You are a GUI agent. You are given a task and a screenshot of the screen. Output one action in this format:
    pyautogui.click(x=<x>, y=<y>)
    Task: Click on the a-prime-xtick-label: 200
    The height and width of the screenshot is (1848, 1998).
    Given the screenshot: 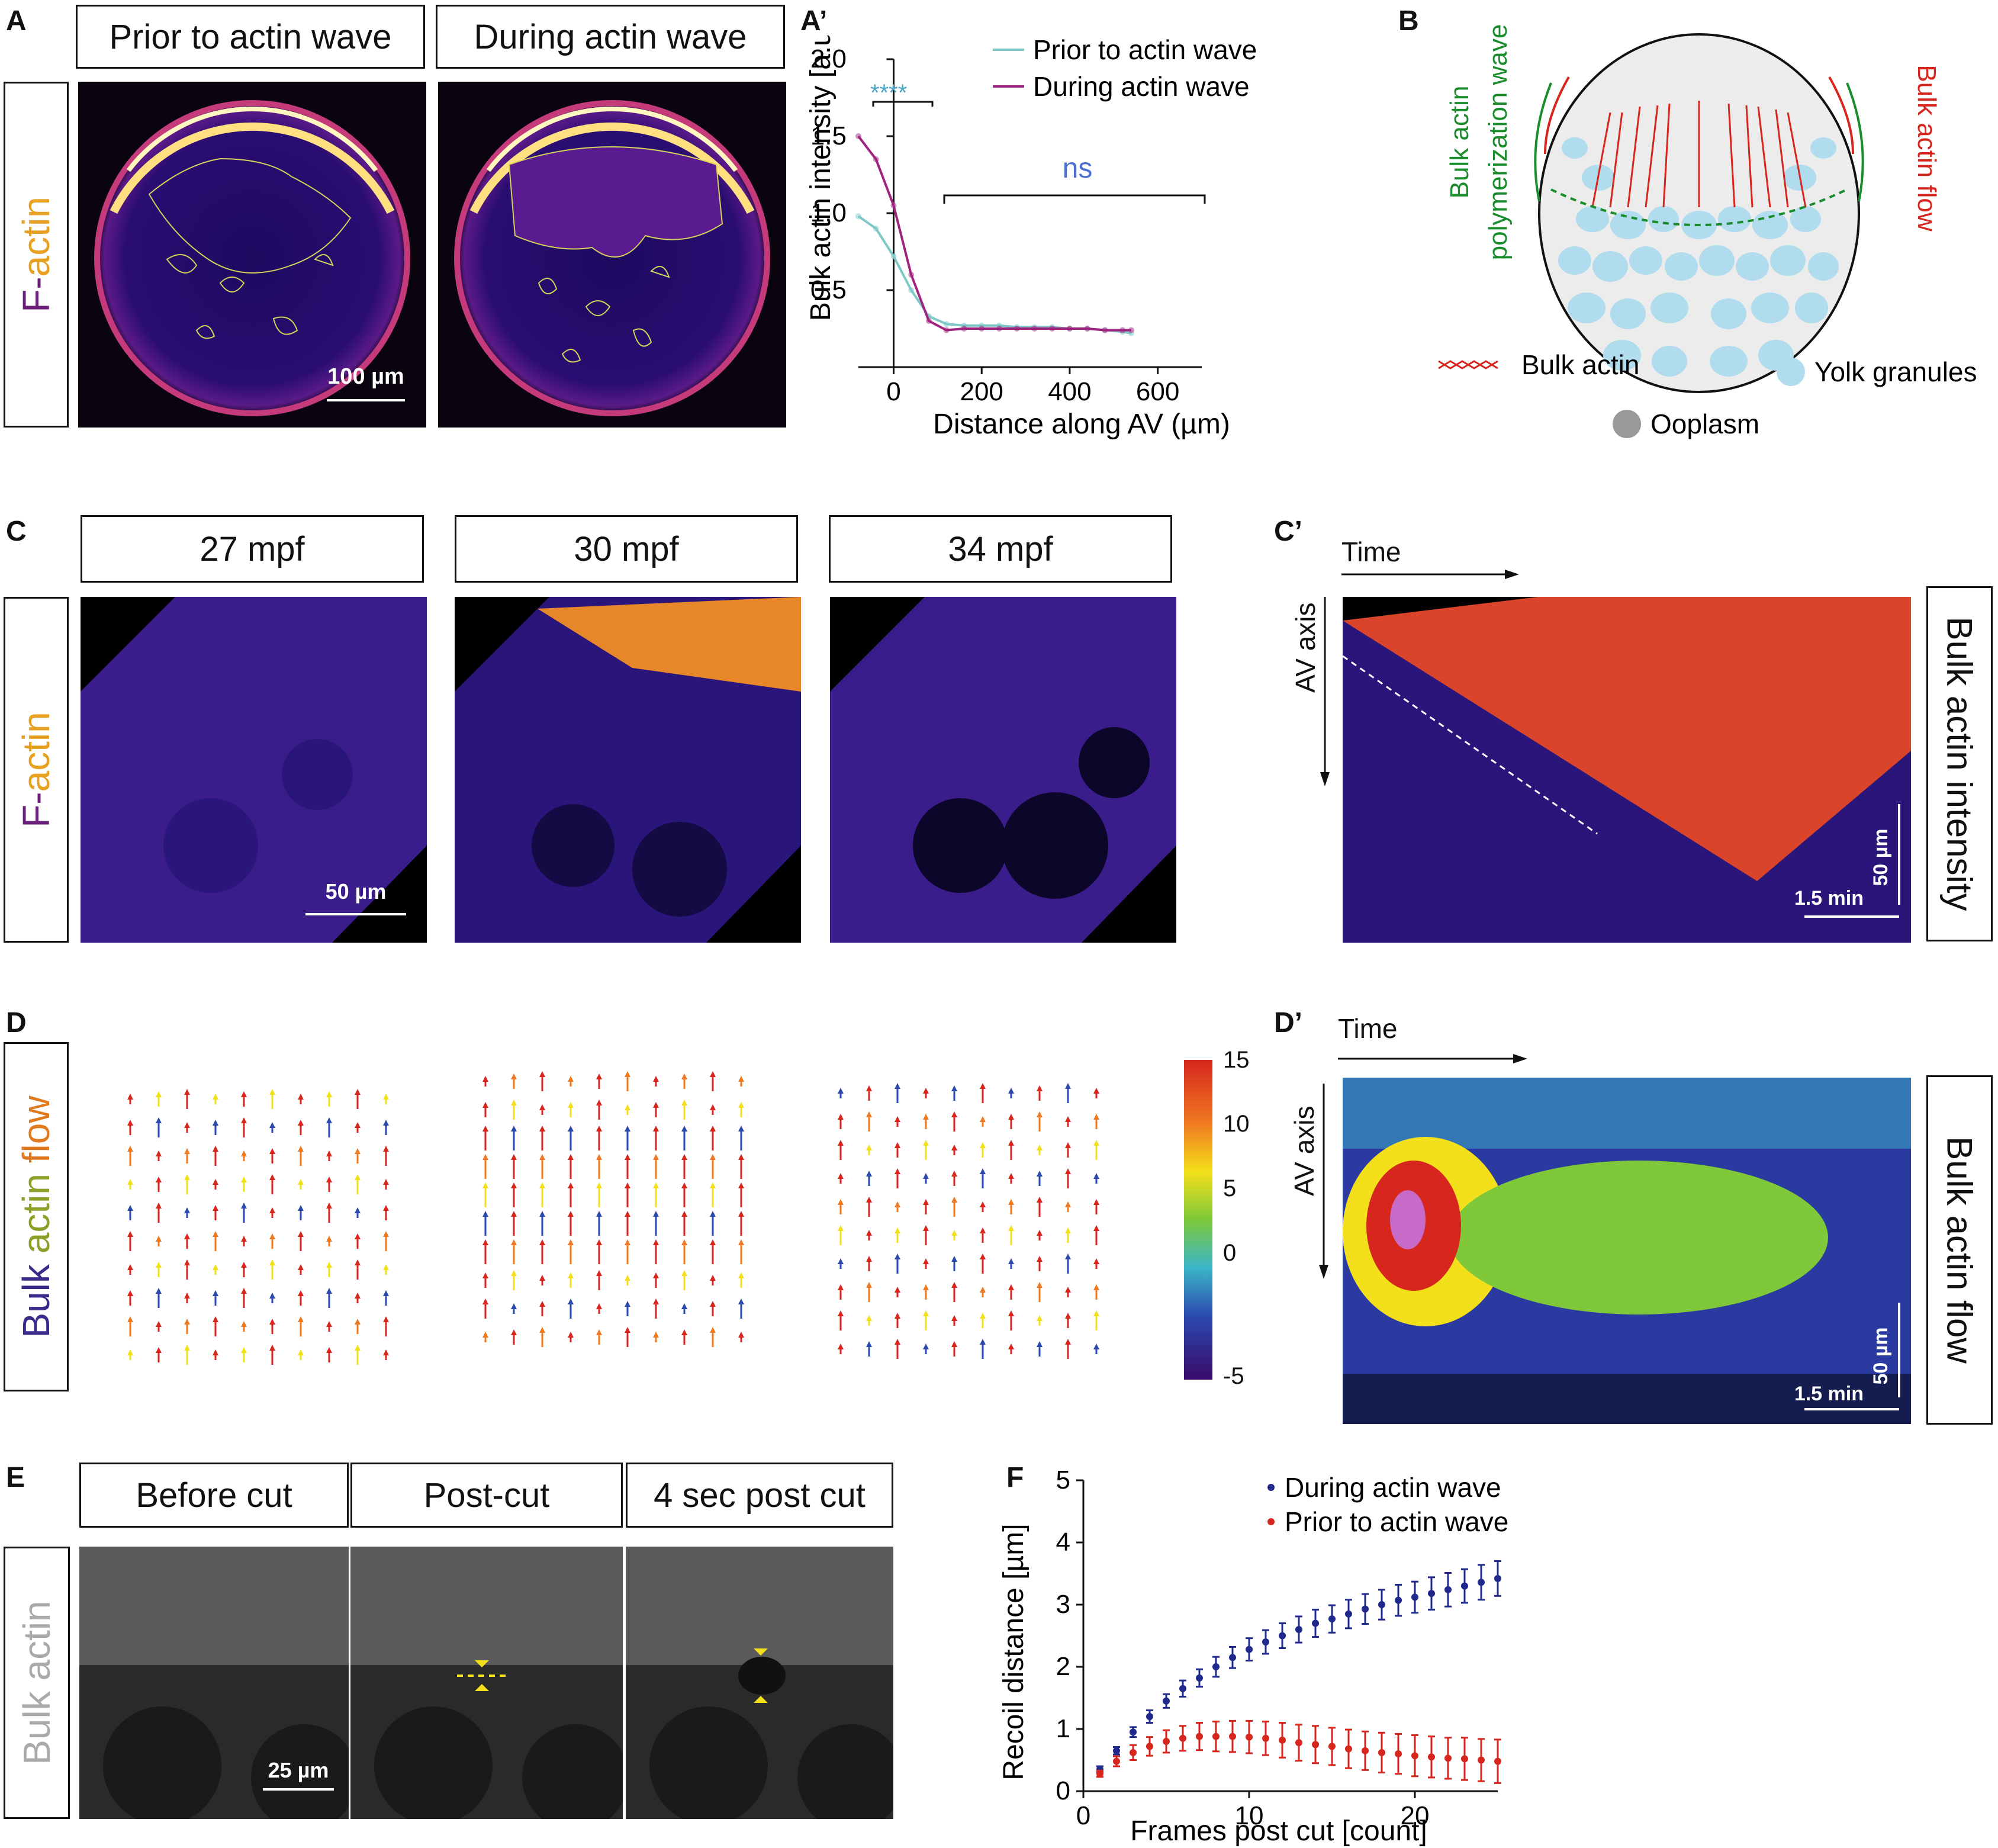 What is the action you would take?
    pyautogui.click(x=981, y=392)
    